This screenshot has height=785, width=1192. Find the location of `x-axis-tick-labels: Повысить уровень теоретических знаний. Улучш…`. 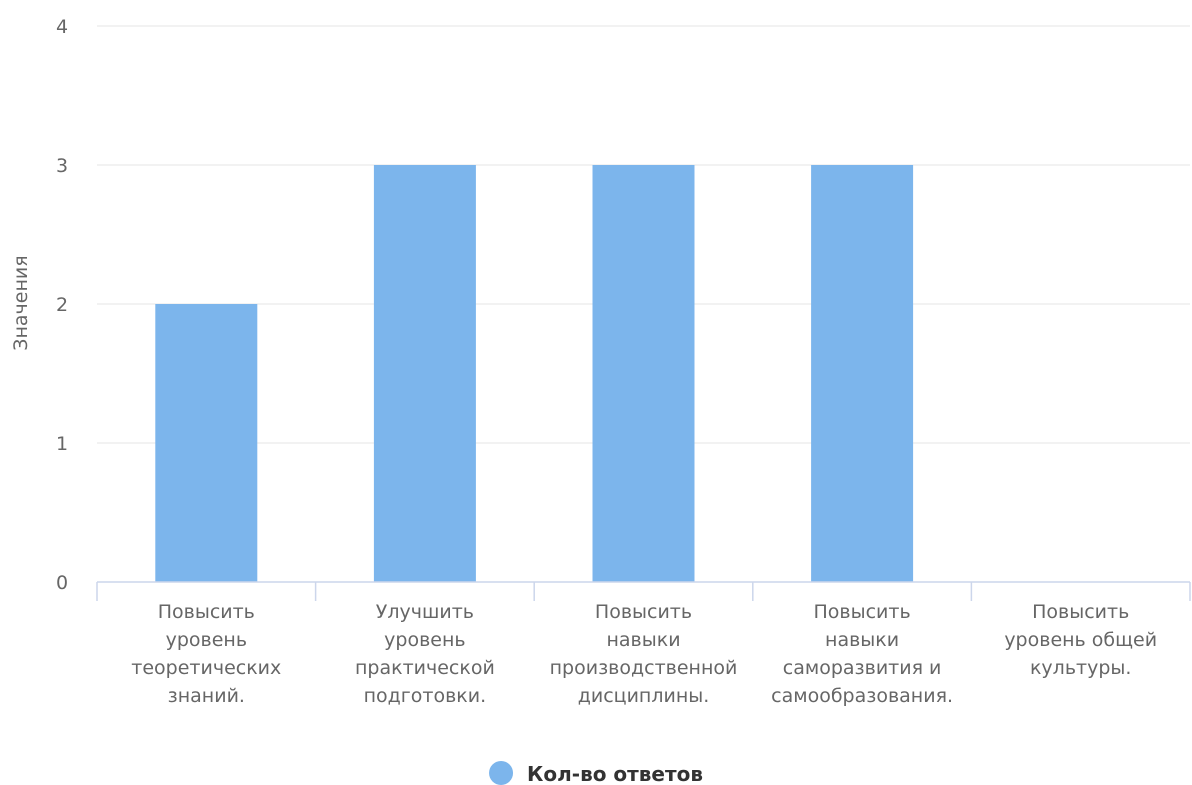

x-axis-tick-labels: Повысить уровень теоретических знаний. Улучш… is located at coordinates (644, 654).